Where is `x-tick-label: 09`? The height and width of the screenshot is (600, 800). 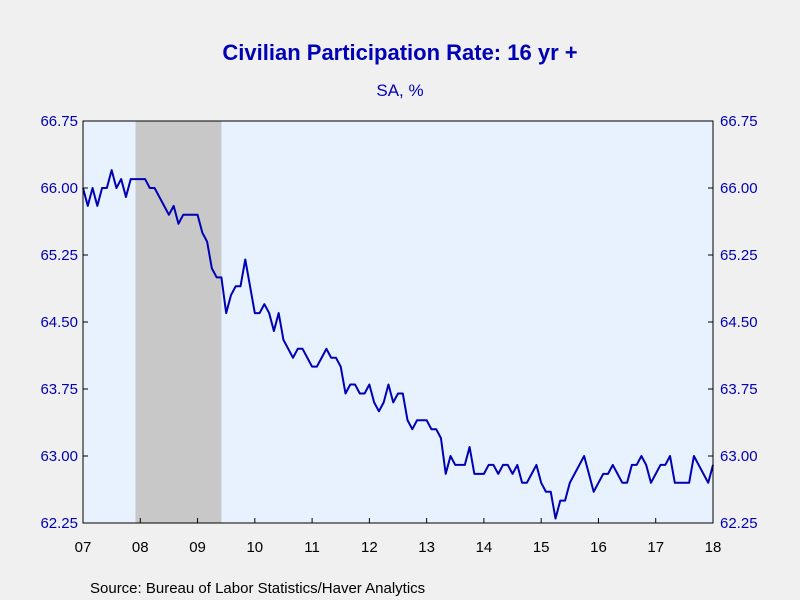
x-tick-label: 09 is located at coordinates (197, 547).